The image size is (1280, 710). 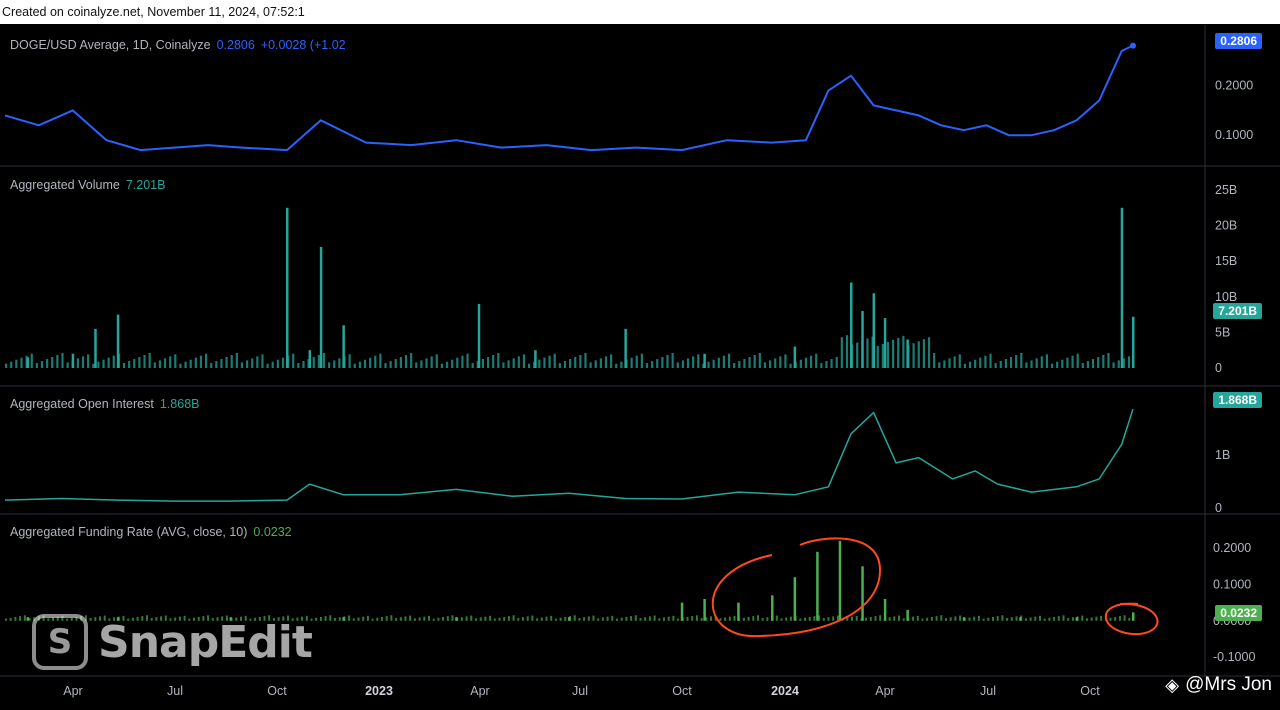 What do you see at coordinates (1234, 86) in the screenshot?
I see `price-axis-tick: 0.2000` at bounding box center [1234, 86].